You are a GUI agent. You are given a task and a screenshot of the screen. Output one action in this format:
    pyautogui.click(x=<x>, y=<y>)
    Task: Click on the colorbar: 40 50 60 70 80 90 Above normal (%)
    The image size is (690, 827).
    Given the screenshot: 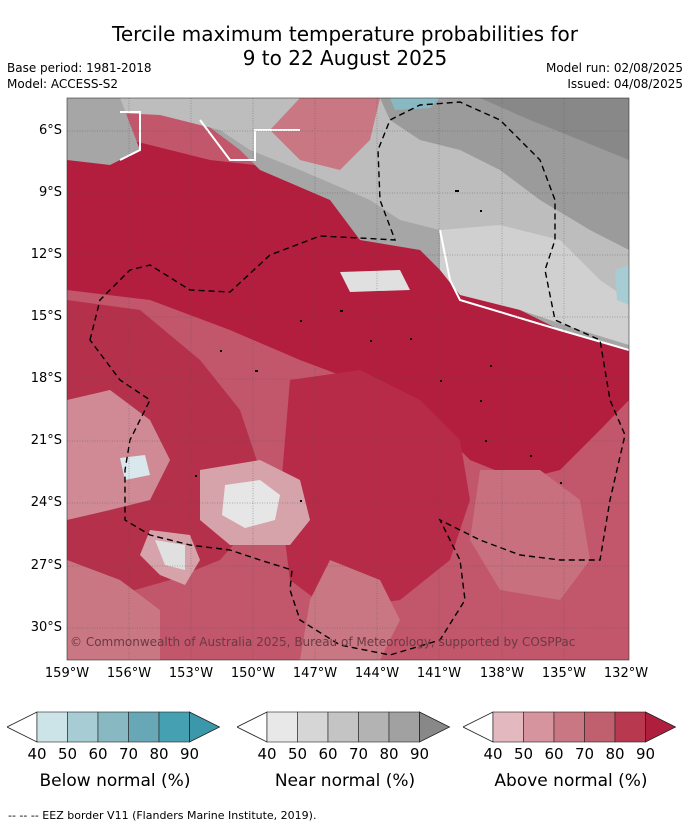 What is the action you would take?
    pyautogui.click(x=570, y=756)
    